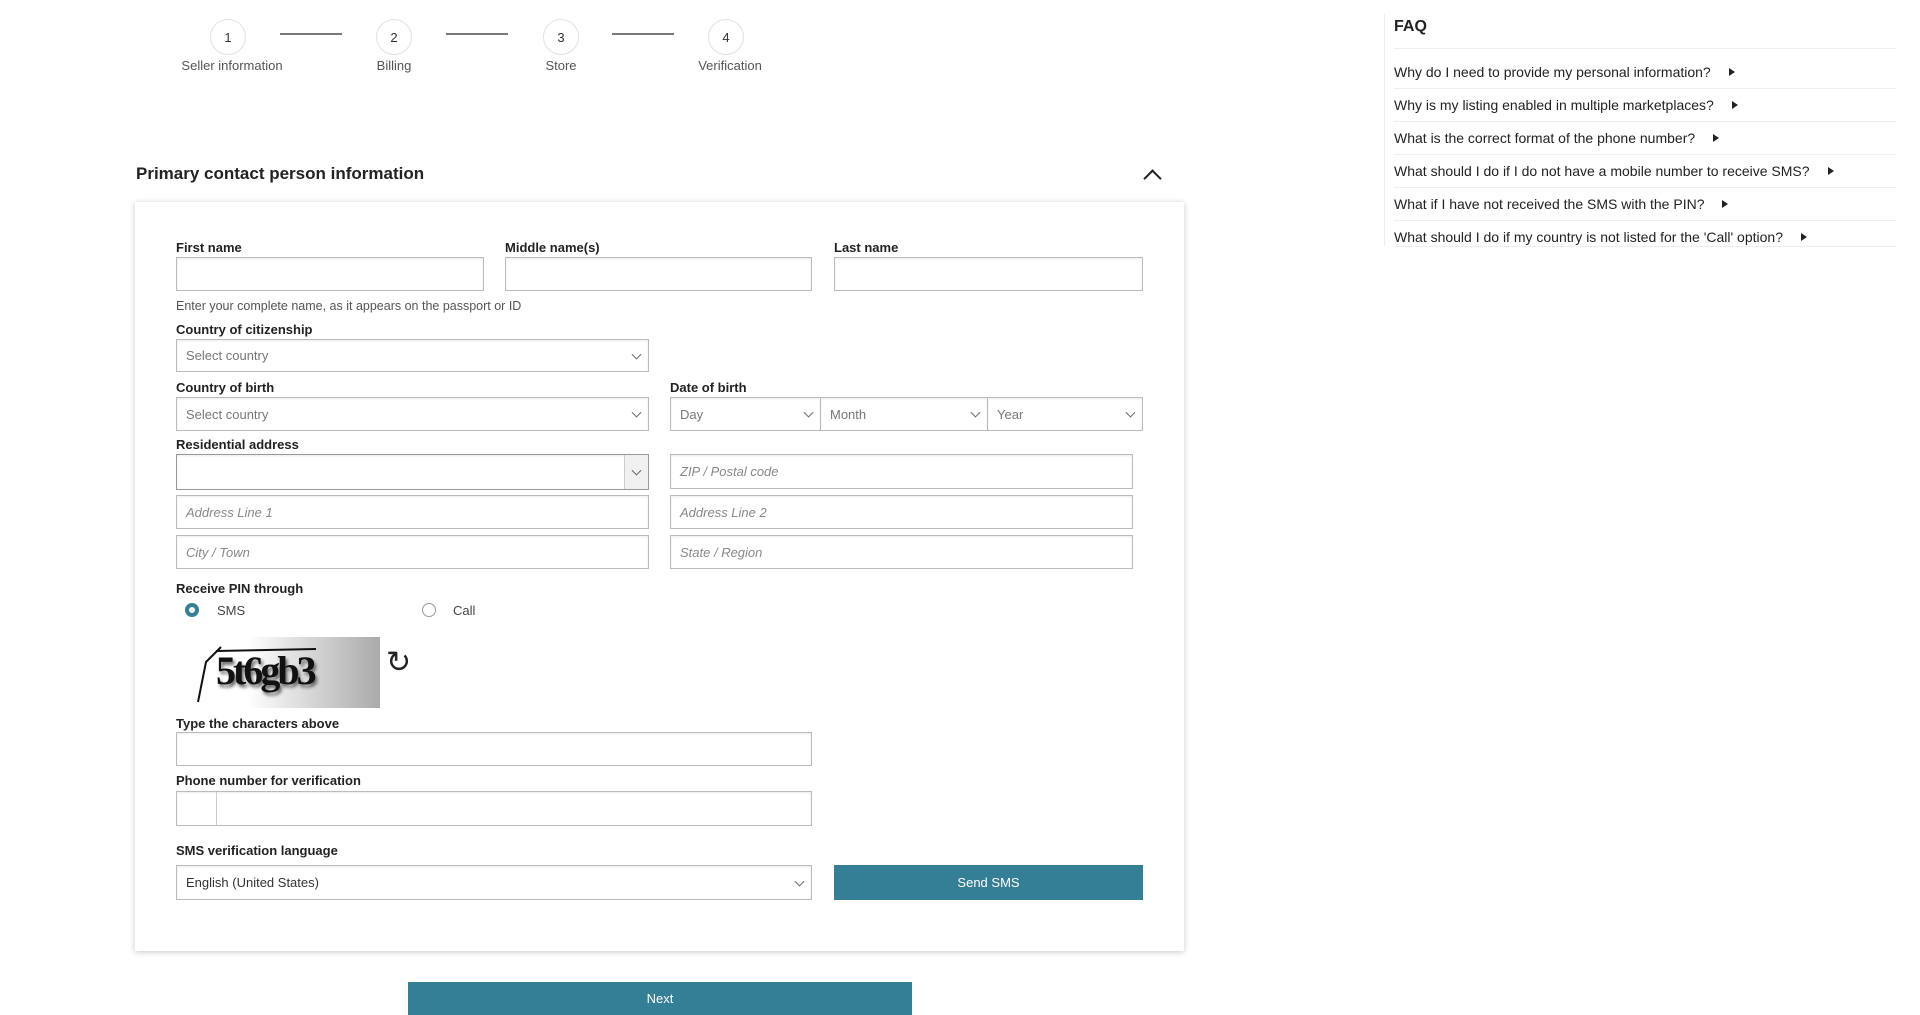  I want to click on call-radio-label: Call, so click(464, 610).